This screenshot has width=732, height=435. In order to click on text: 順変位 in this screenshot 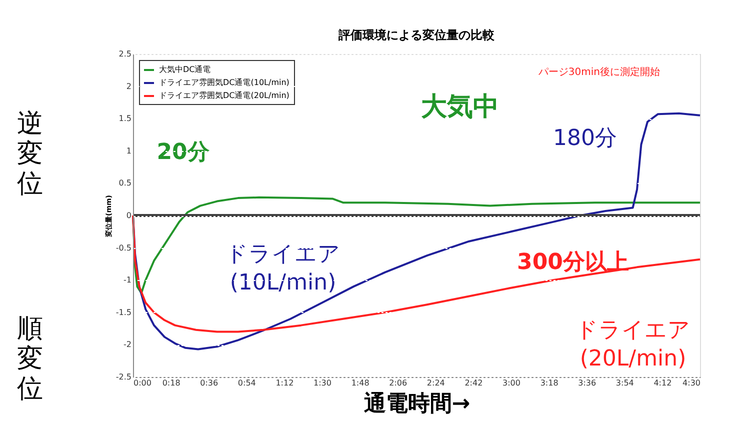, I will do `click(30, 359)`.